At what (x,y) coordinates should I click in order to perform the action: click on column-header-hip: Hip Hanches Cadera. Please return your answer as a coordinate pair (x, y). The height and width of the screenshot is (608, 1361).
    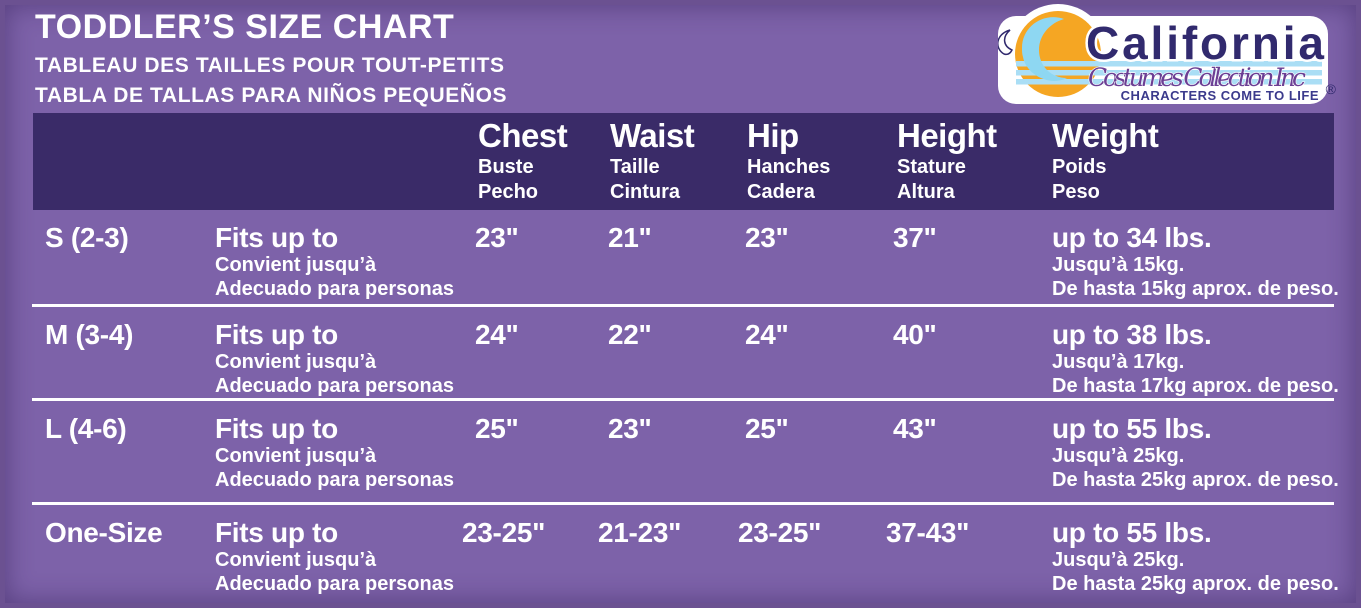
    Looking at the image, I should click on (788, 161).